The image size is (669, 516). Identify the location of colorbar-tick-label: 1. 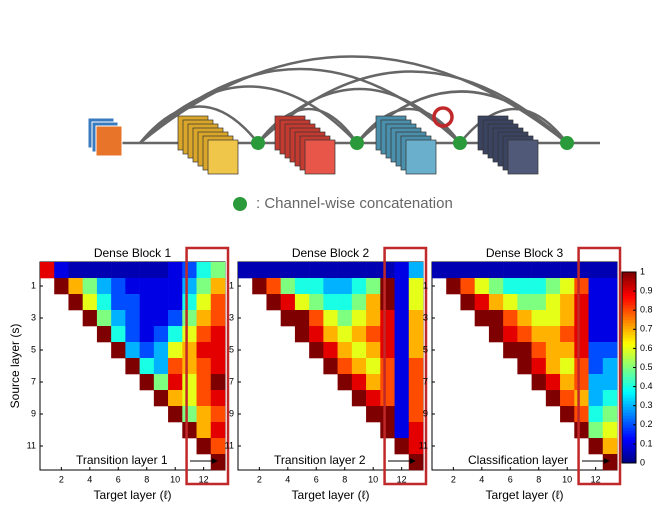
(642, 271).